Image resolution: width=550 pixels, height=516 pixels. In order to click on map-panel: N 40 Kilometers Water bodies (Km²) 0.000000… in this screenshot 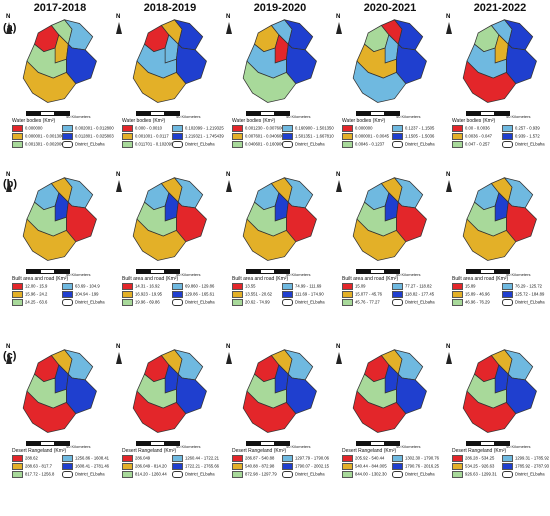, I will do `click(387, 94)`.